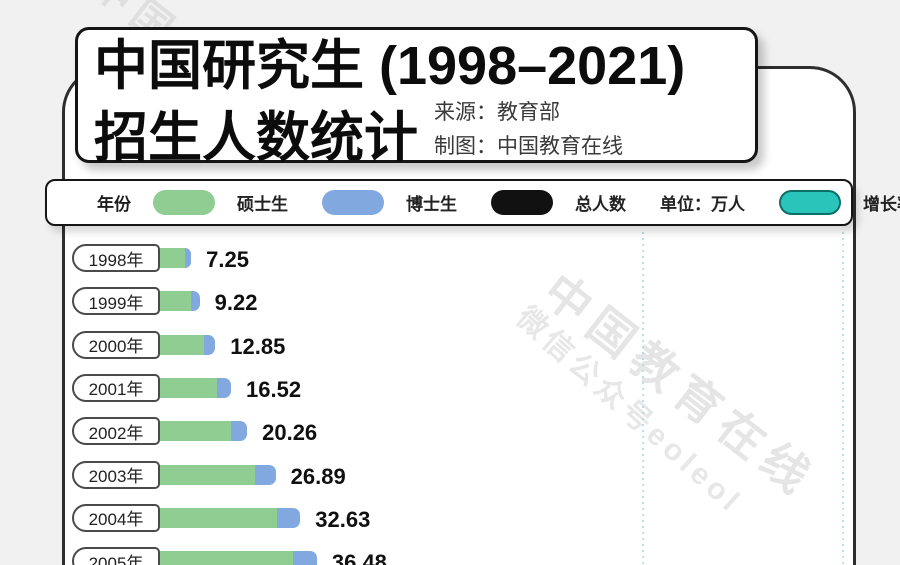  Describe the element at coordinates (390, 66) in the screenshot. I see `page-title-line1: 中国研究生 (1998–2021)` at that location.